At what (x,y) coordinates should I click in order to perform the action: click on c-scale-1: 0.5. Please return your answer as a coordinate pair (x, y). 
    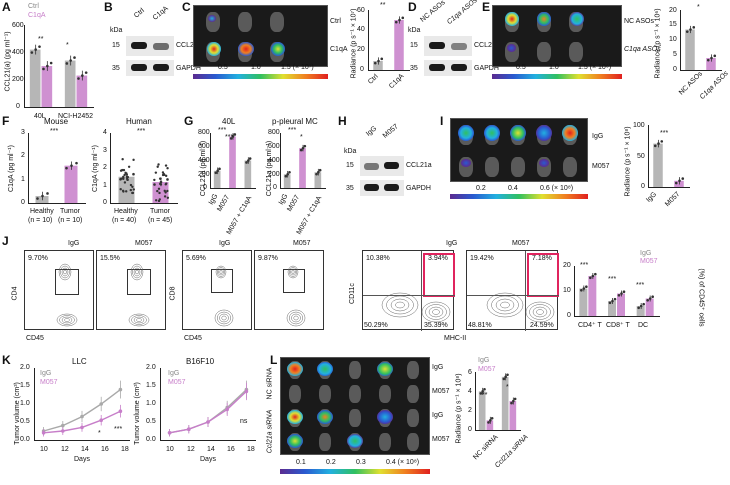
    Looking at the image, I should click on (223, 67).